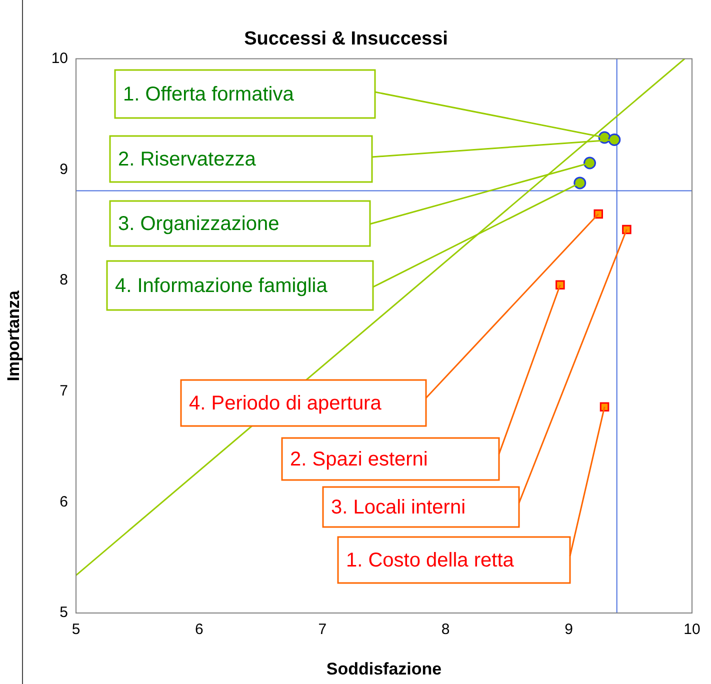 The width and height of the screenshot is (711, 684). What do you see at coordinates (76, 629) in the screenshot?
I see `x-tick-label: 5` at bounding box center [76, 629].